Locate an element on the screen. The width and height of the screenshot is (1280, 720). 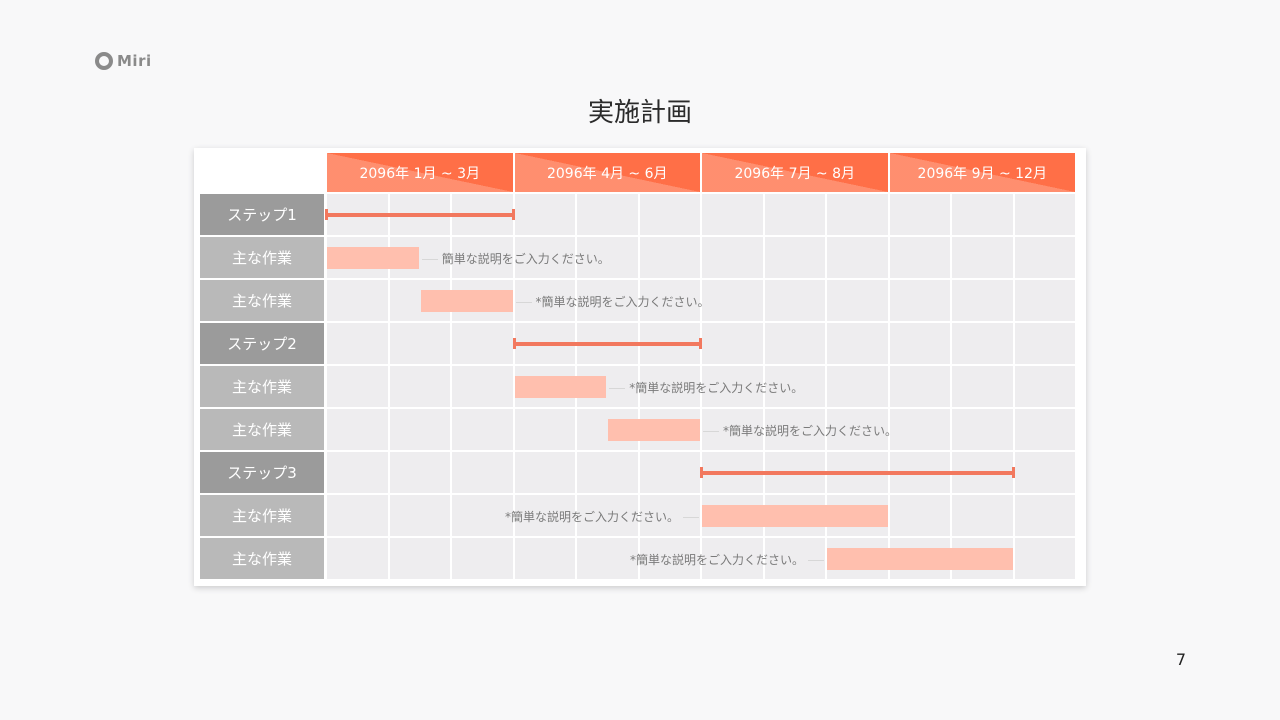
period-header: 2096年 9月 ~ 12月 is located at coordinates (982, 172).